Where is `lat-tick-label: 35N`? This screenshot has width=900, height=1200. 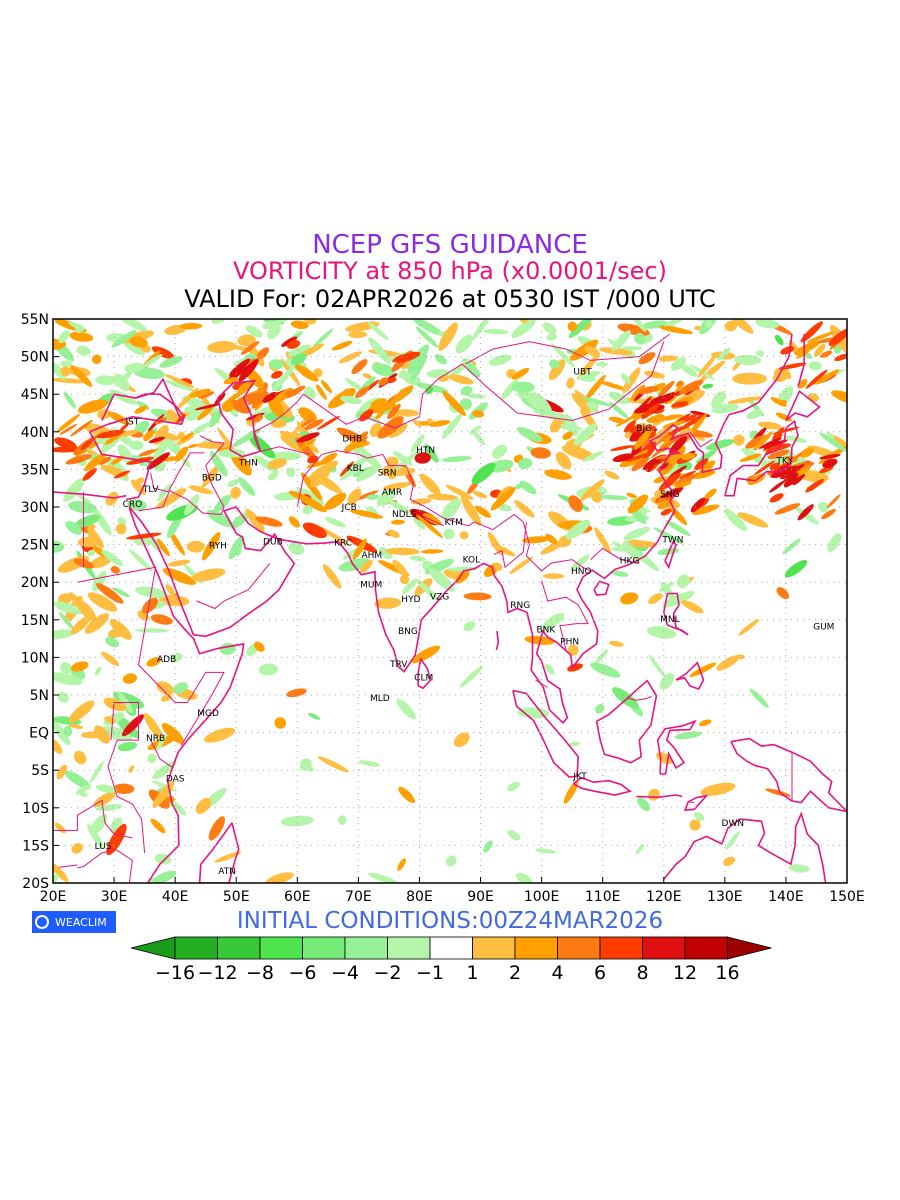
lat-tick-label: 35N is located at coordinates (35, 470).